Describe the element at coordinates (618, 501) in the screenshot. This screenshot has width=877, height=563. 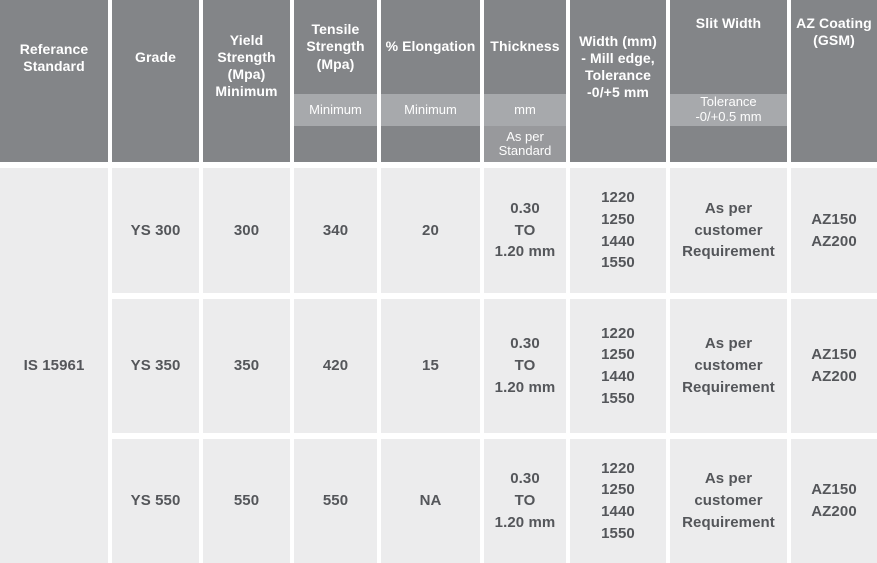
I see `cell-width-row3: 1220 1250 1440 1550` at that location.